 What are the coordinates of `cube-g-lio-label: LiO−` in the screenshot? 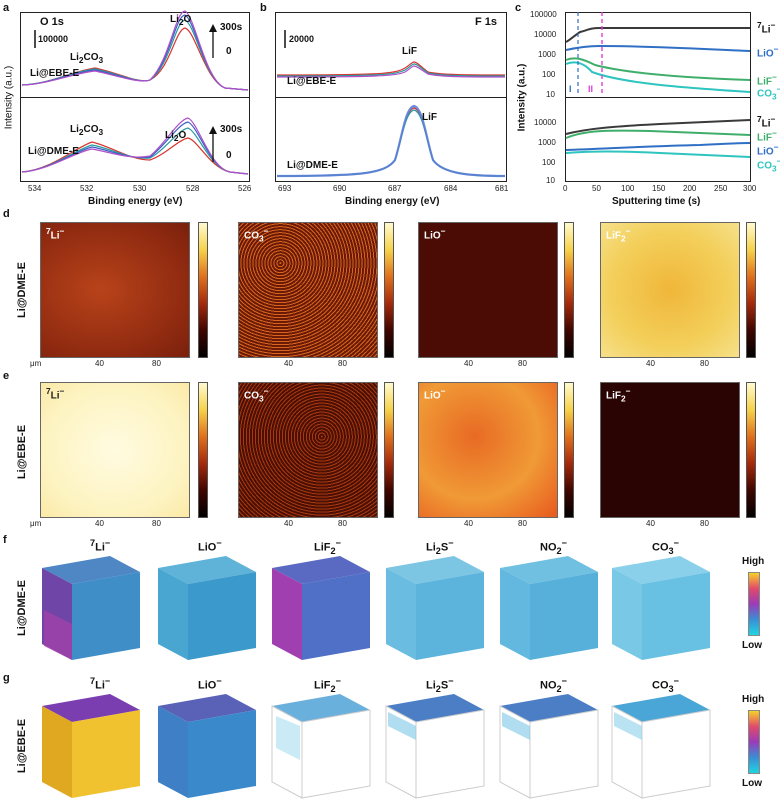 It's located at (210, 684).